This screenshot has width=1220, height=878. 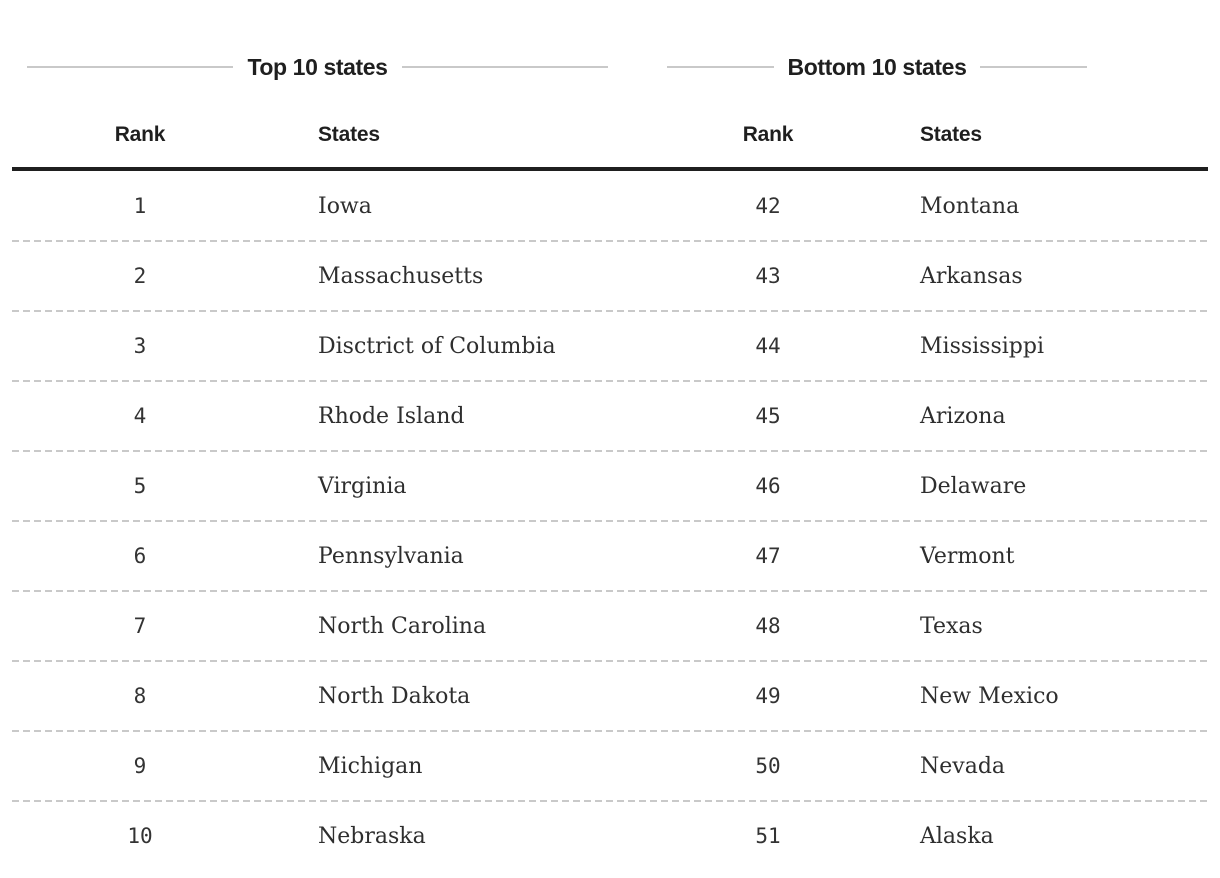 What do you see at coordinates (610, 696) in the screenshot?
I see `table-row: 8 North Dakota 49 New Mexico` at bounding box center [610, 696].